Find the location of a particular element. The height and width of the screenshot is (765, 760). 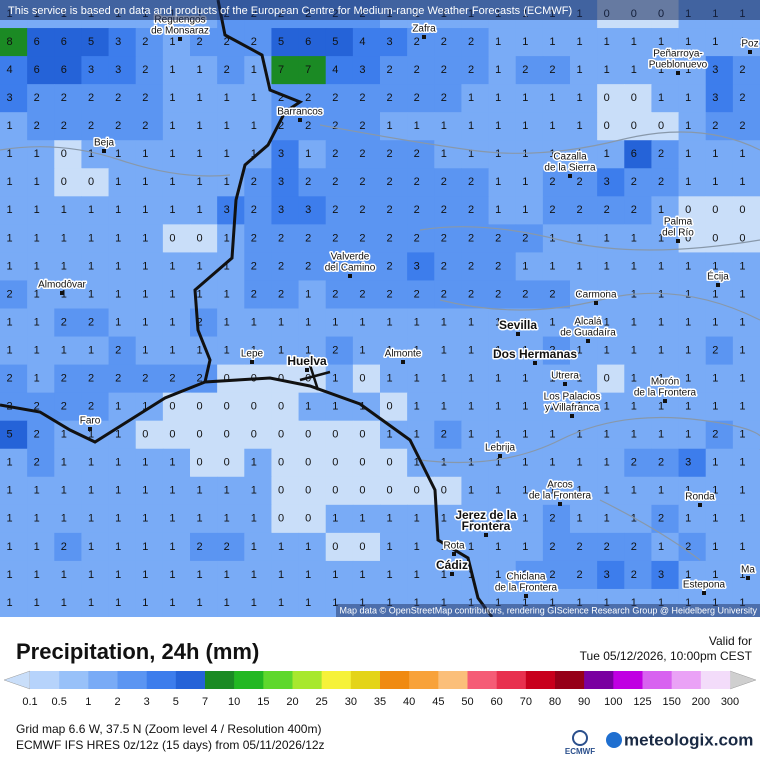

legend-tick-label: 20 is located at coordinates (292, 702).